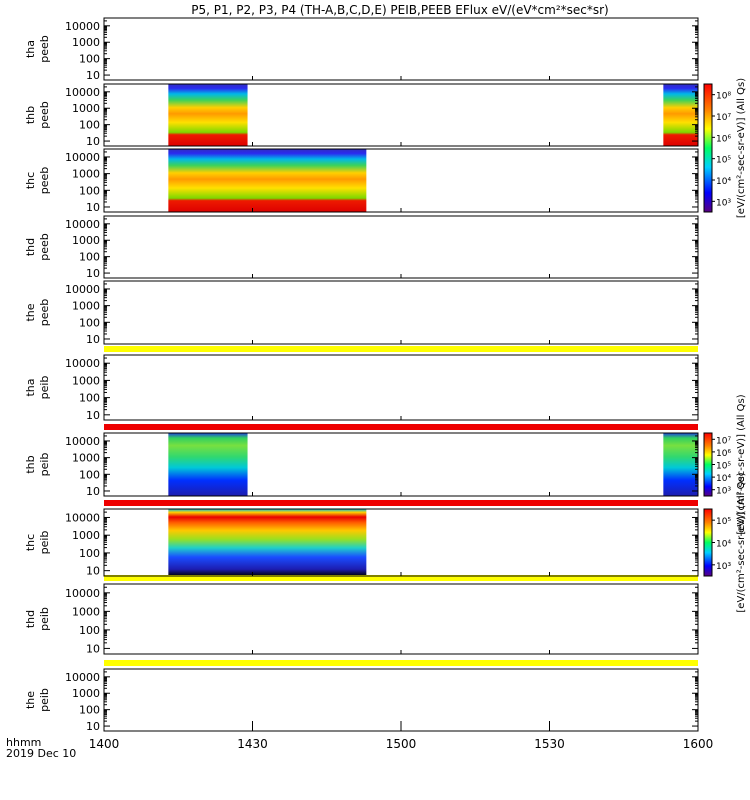 The width and height of the screenshot is (750, 800). I want to click on xtick-label-2: 1500, so click(401, 744).